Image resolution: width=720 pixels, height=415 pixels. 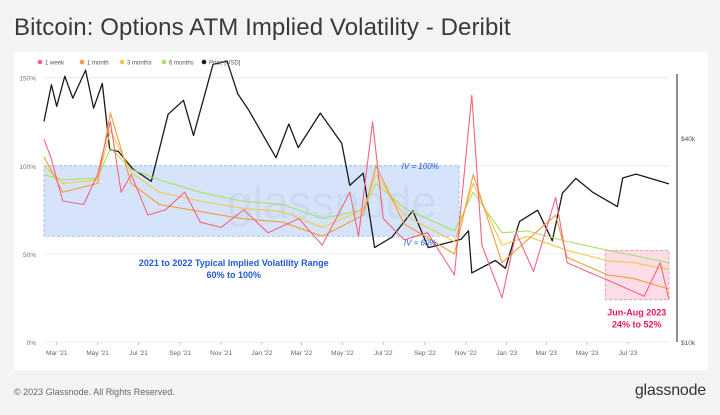 I want to click on footer-copyright: © 2023 Glassnode. All Rights Reserved., so click(x=94, y=392).